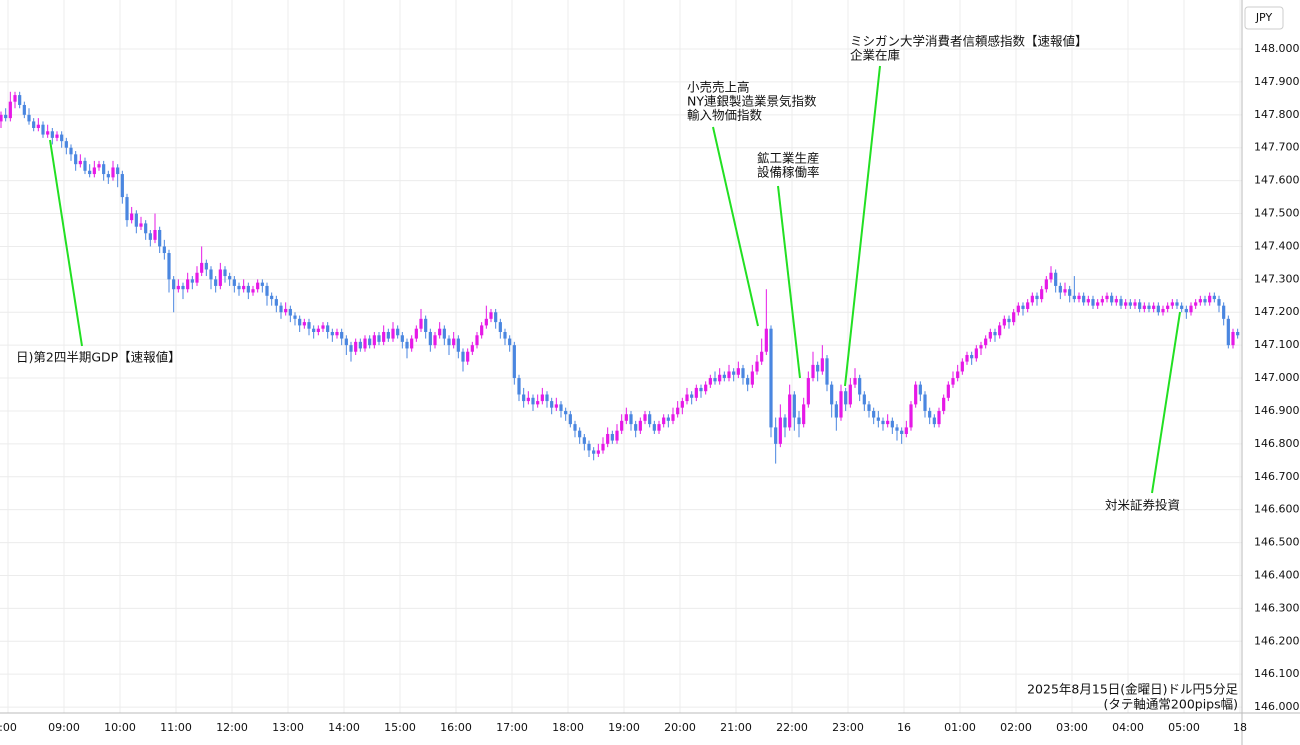  Describe the element at coordinates (1277, 114) in the screenshot. I see `y-tick-label: 147.800` at that location.